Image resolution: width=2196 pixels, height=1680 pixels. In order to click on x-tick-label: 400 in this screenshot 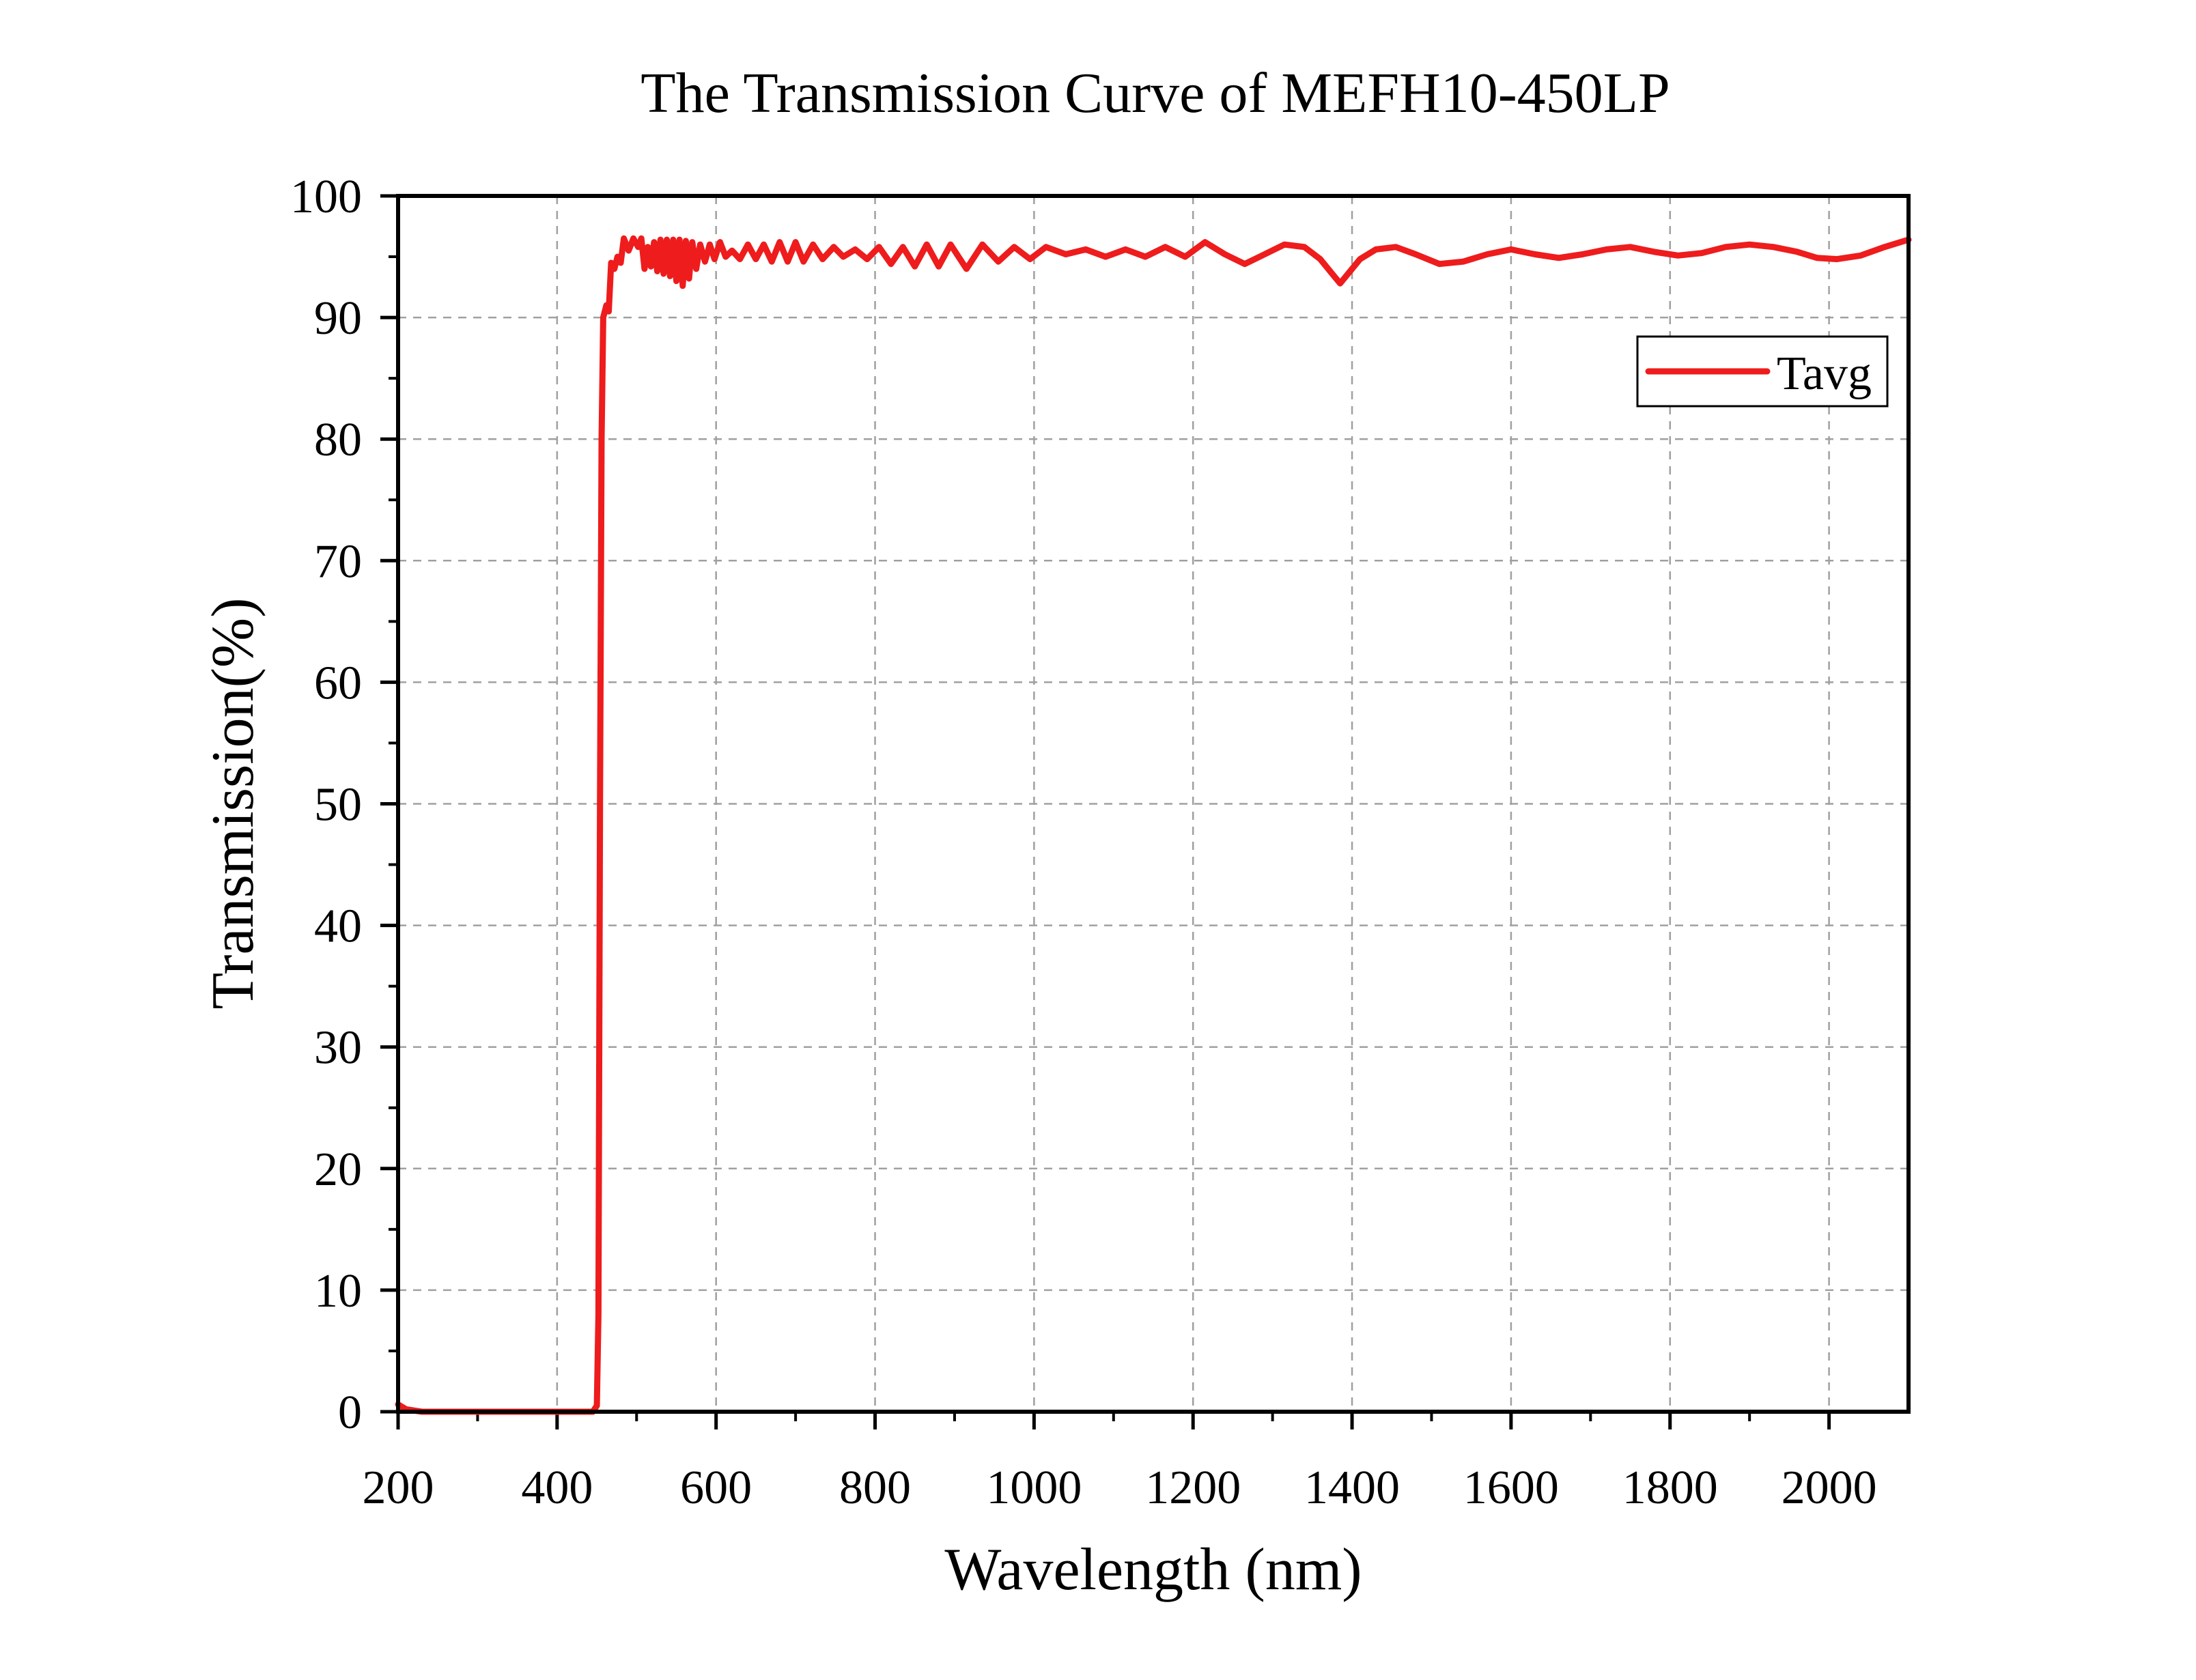, I will do `click(557, 1488)`.